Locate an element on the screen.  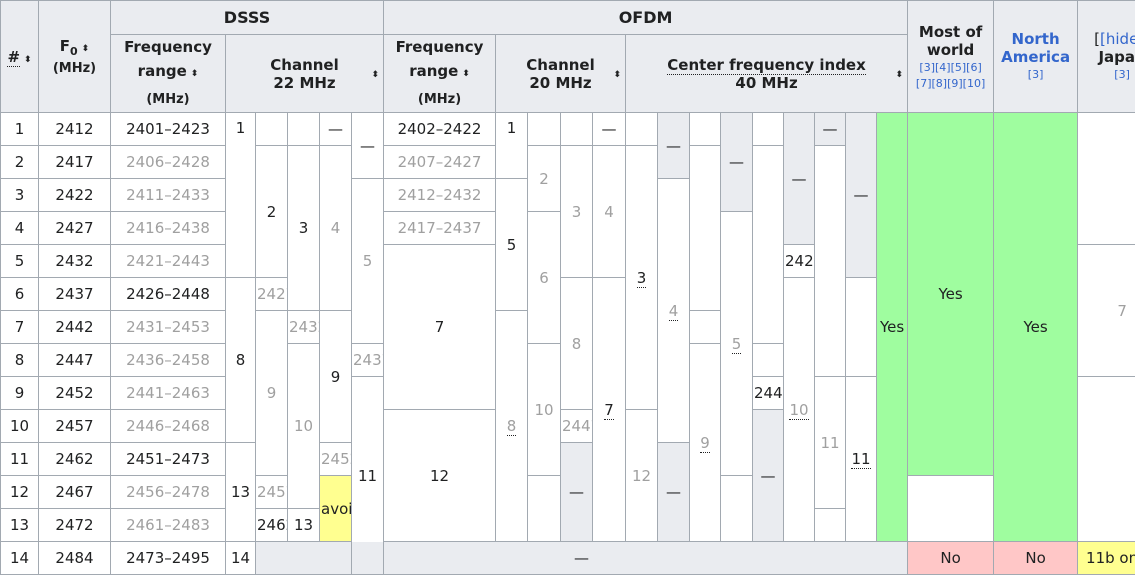
table-row: 13 2472 2461–2483 2462–2482 13 is located at coordinates (567, 525).